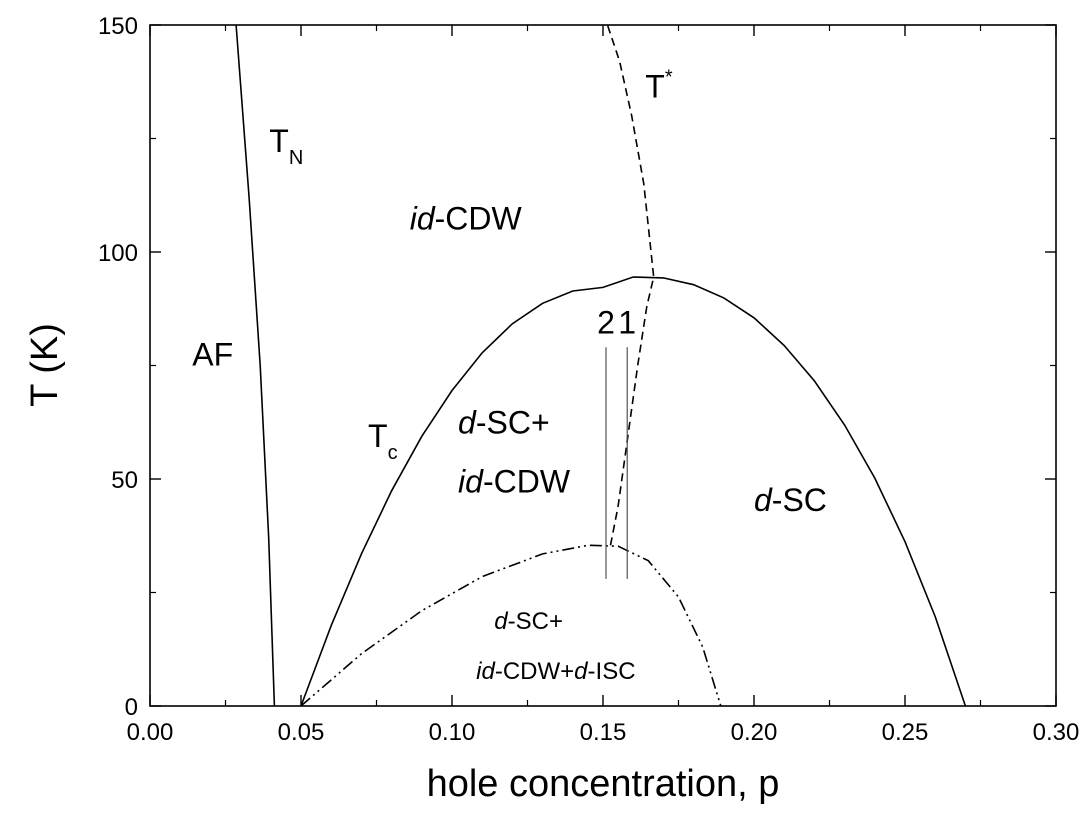 The width and height of the screenshot is (1091, 817). Describe the element at coordinates (131, 707) in the screenshot. I see `y-tick-label: 0` at that location.